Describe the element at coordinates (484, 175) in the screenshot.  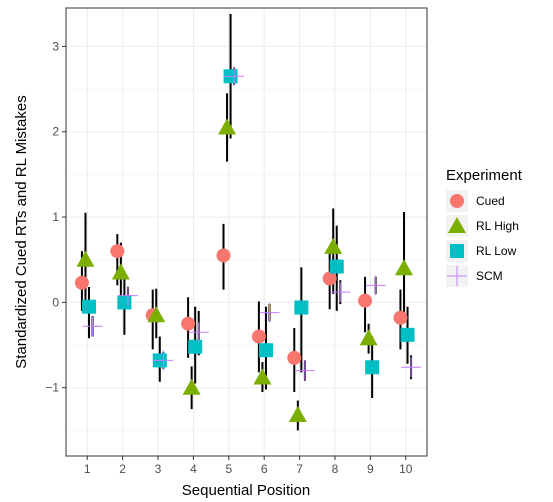
I see `legend-title: Experiment` at that location.